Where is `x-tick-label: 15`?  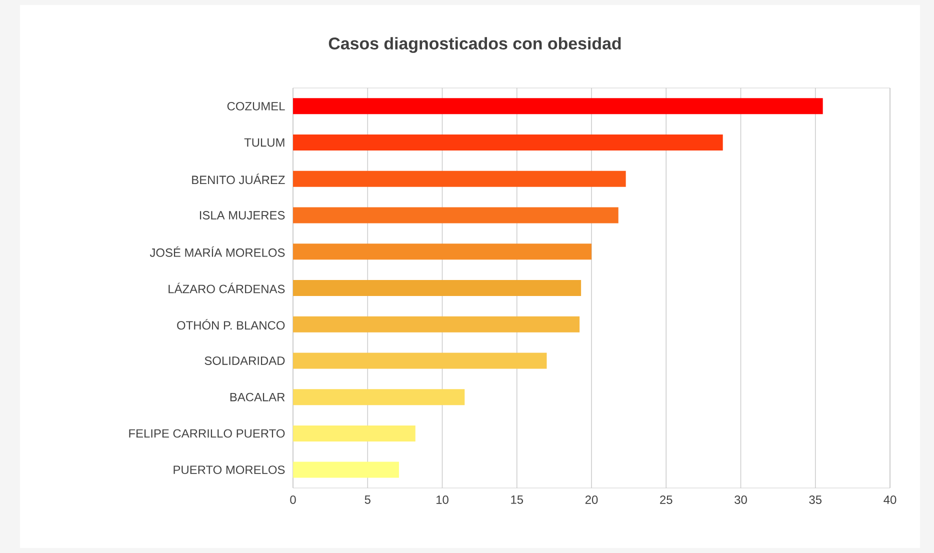 x-tick-label: 15 is located at coordinates (517, 500).